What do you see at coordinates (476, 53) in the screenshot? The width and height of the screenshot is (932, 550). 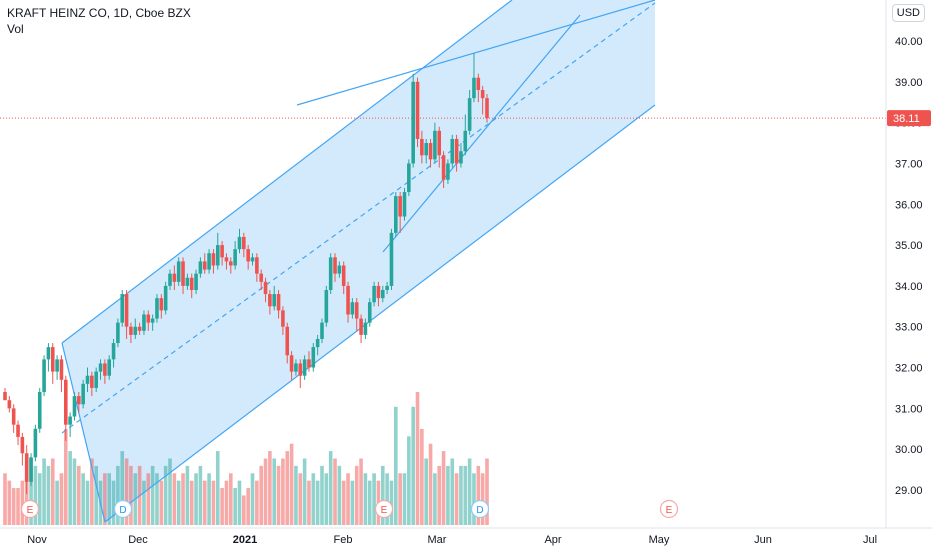 I see `wedge-upper-line` at bounding box center [476, 53].